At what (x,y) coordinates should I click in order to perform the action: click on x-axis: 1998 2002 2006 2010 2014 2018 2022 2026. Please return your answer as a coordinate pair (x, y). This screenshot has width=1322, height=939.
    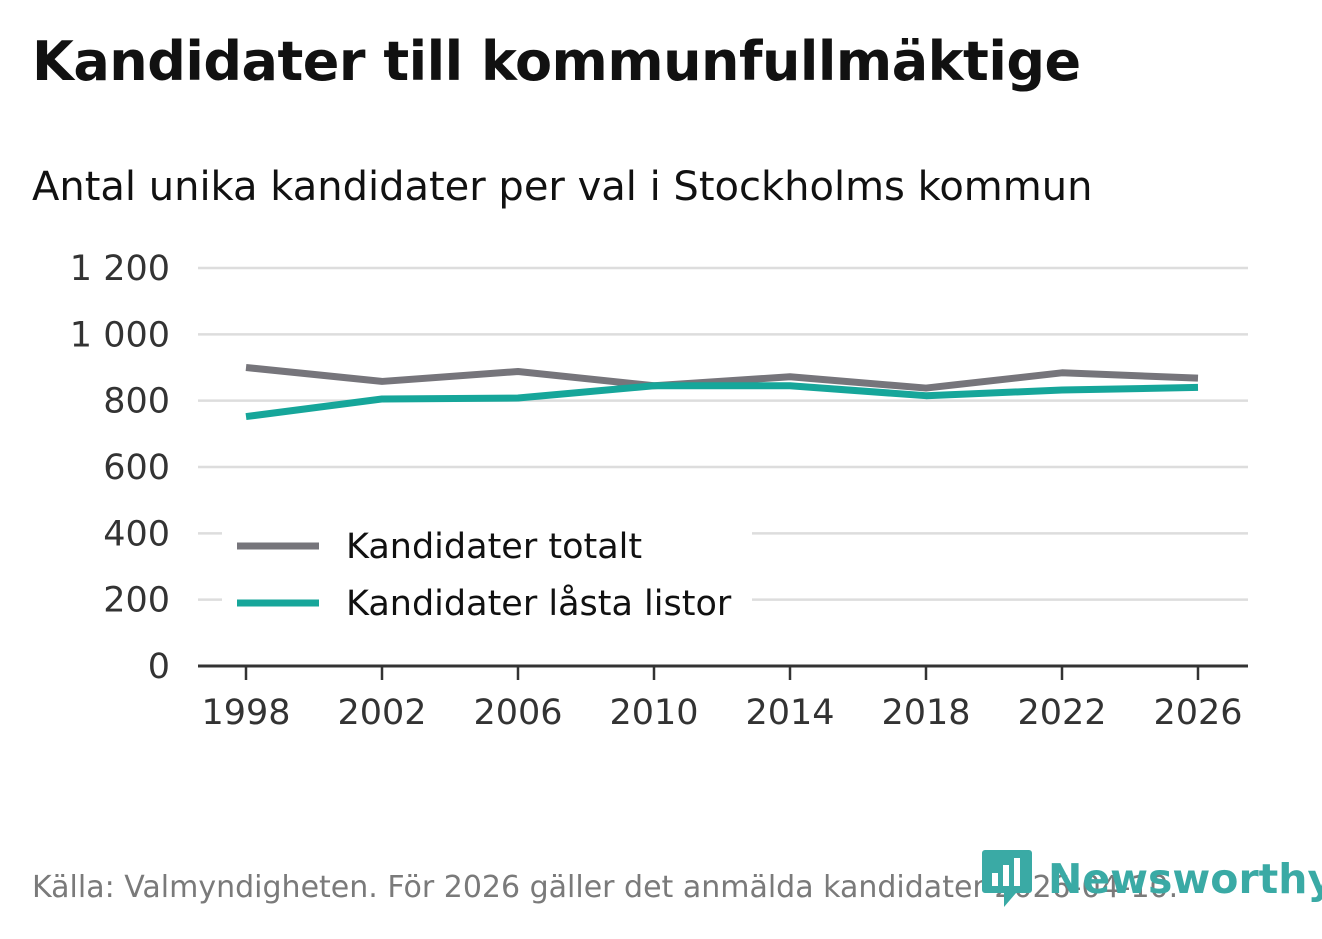
    Looking at the image, I should click on (723, 698).